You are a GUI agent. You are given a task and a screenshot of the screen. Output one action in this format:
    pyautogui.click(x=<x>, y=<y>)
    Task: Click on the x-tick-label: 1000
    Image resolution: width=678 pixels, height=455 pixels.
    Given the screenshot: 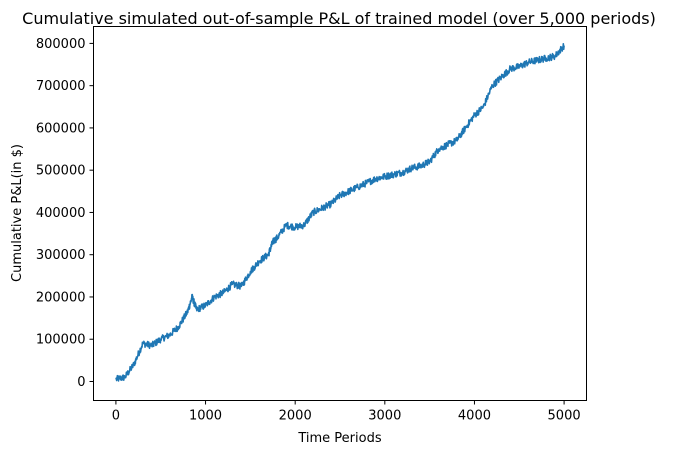 What is the action you would take?
    pyautogui.click(x=205, y=416)
    